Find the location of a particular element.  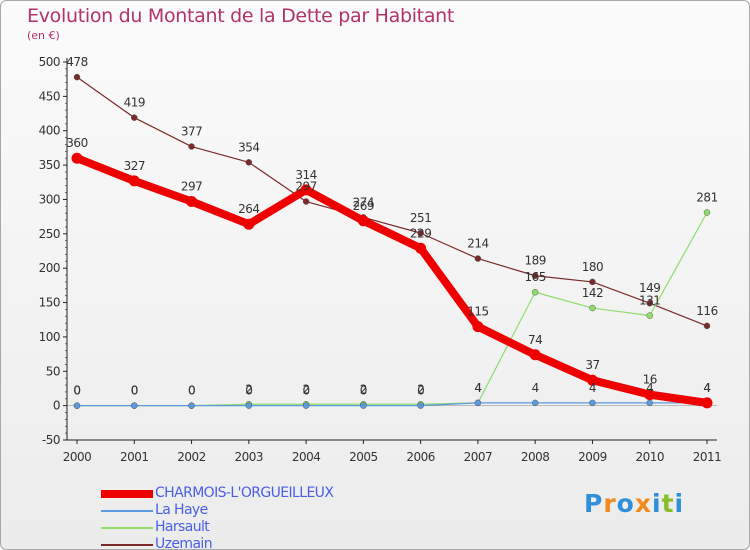

x-tick-label: 2008 is located at coordinates (535, 457).